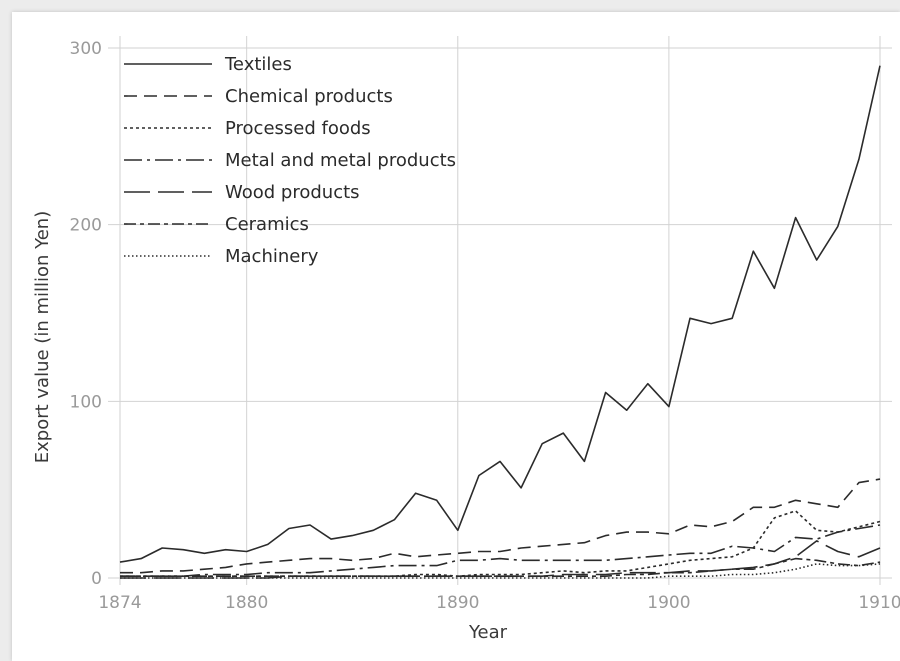 This screenshot has width=900, height=661. I want to click on legend-label-6: Ceramics, so click(267, 224).